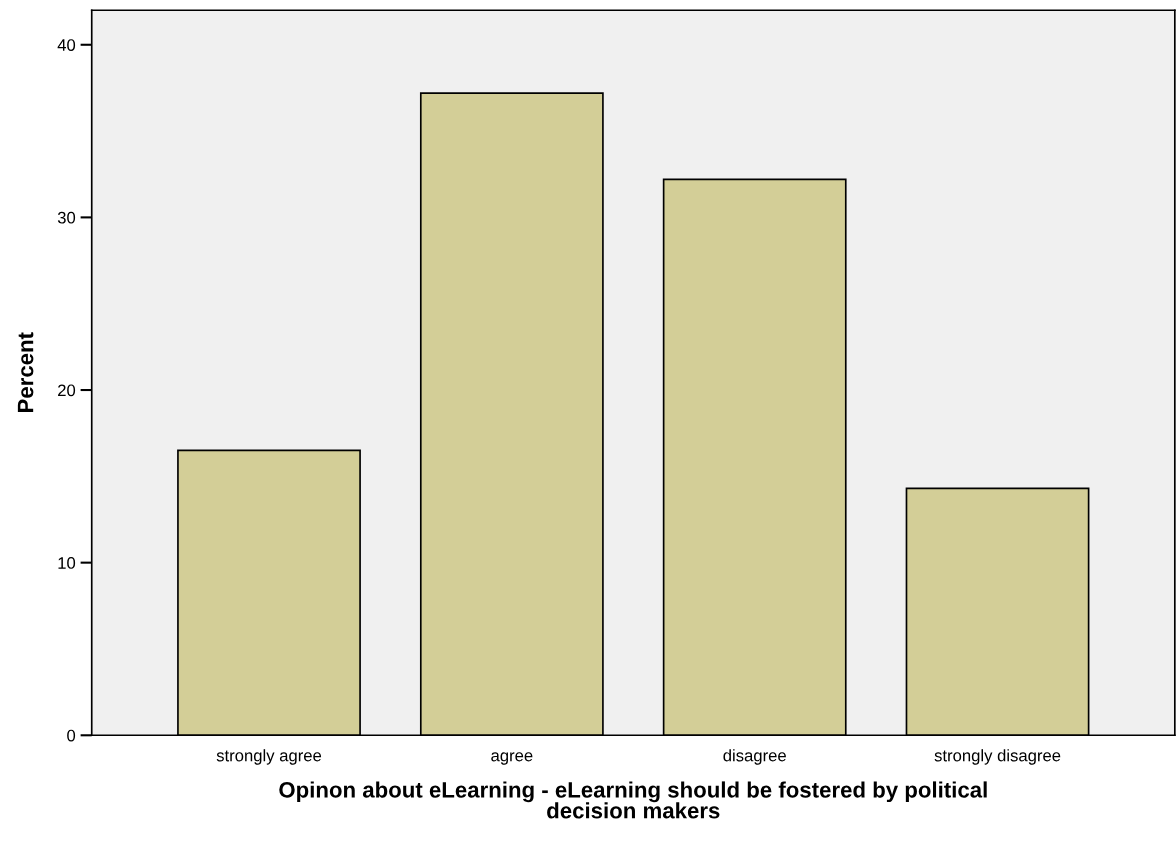 Image resolution: width=1176 pixels, height=853 pixels. I want to click on x-axis-title: Opinon about eLearning - eLearning should be fostered by political decision makers, so click(633, 800).